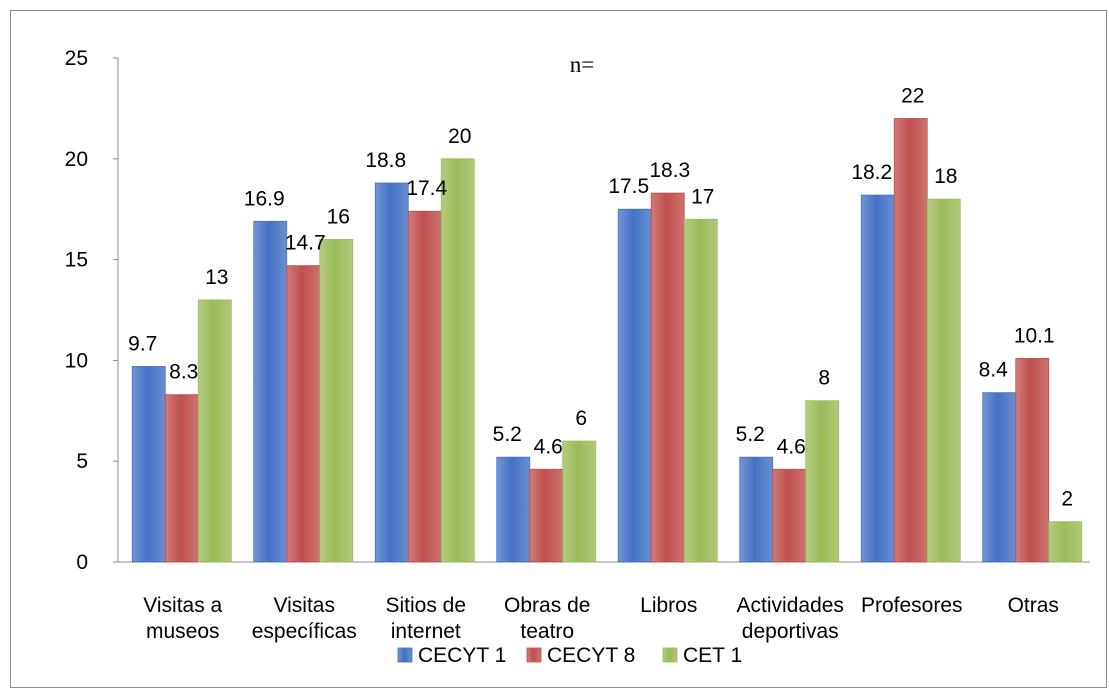  What do you see at coordinates (76, 260) in the screenshot?
I see `y-tick-label: 15` at bounding box center [76, 260].